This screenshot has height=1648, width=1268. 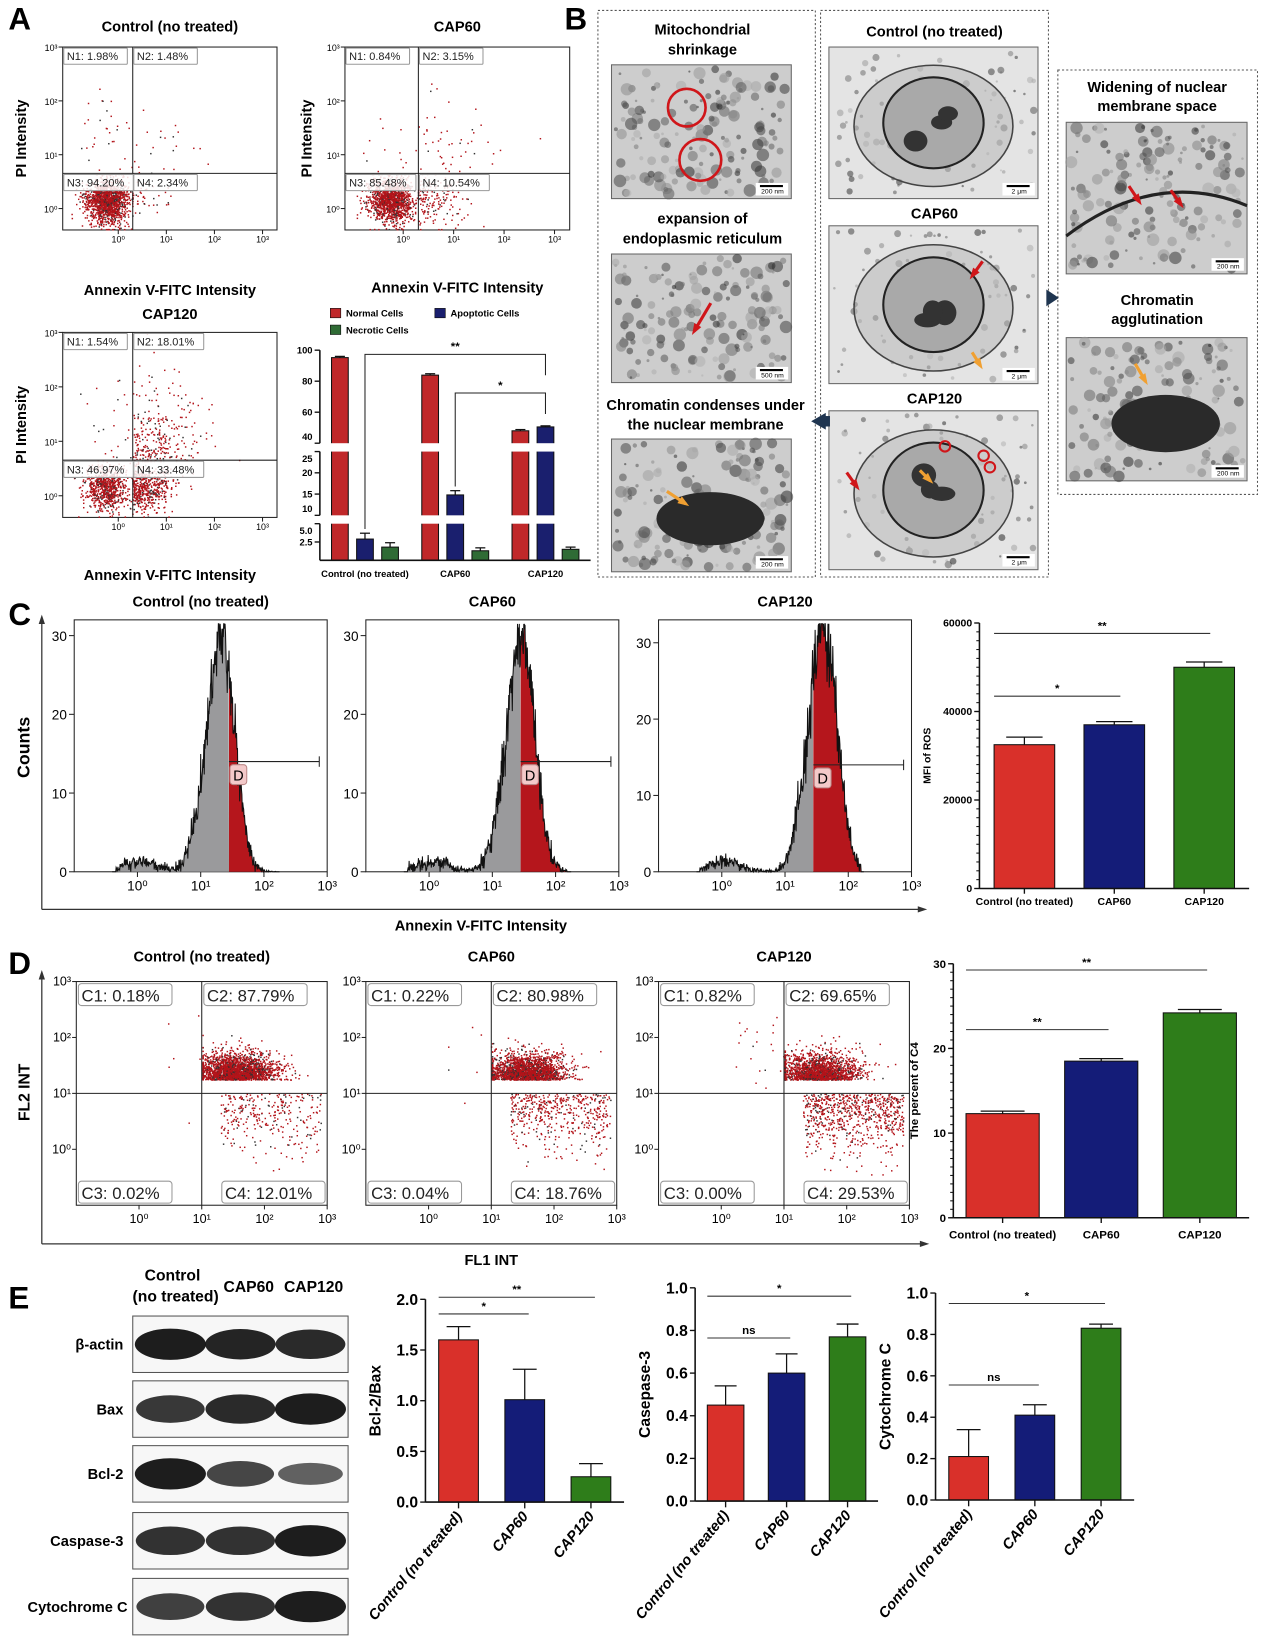 I want to click on blot-col-cap120: CAP120, so click(x=313, y=1287).